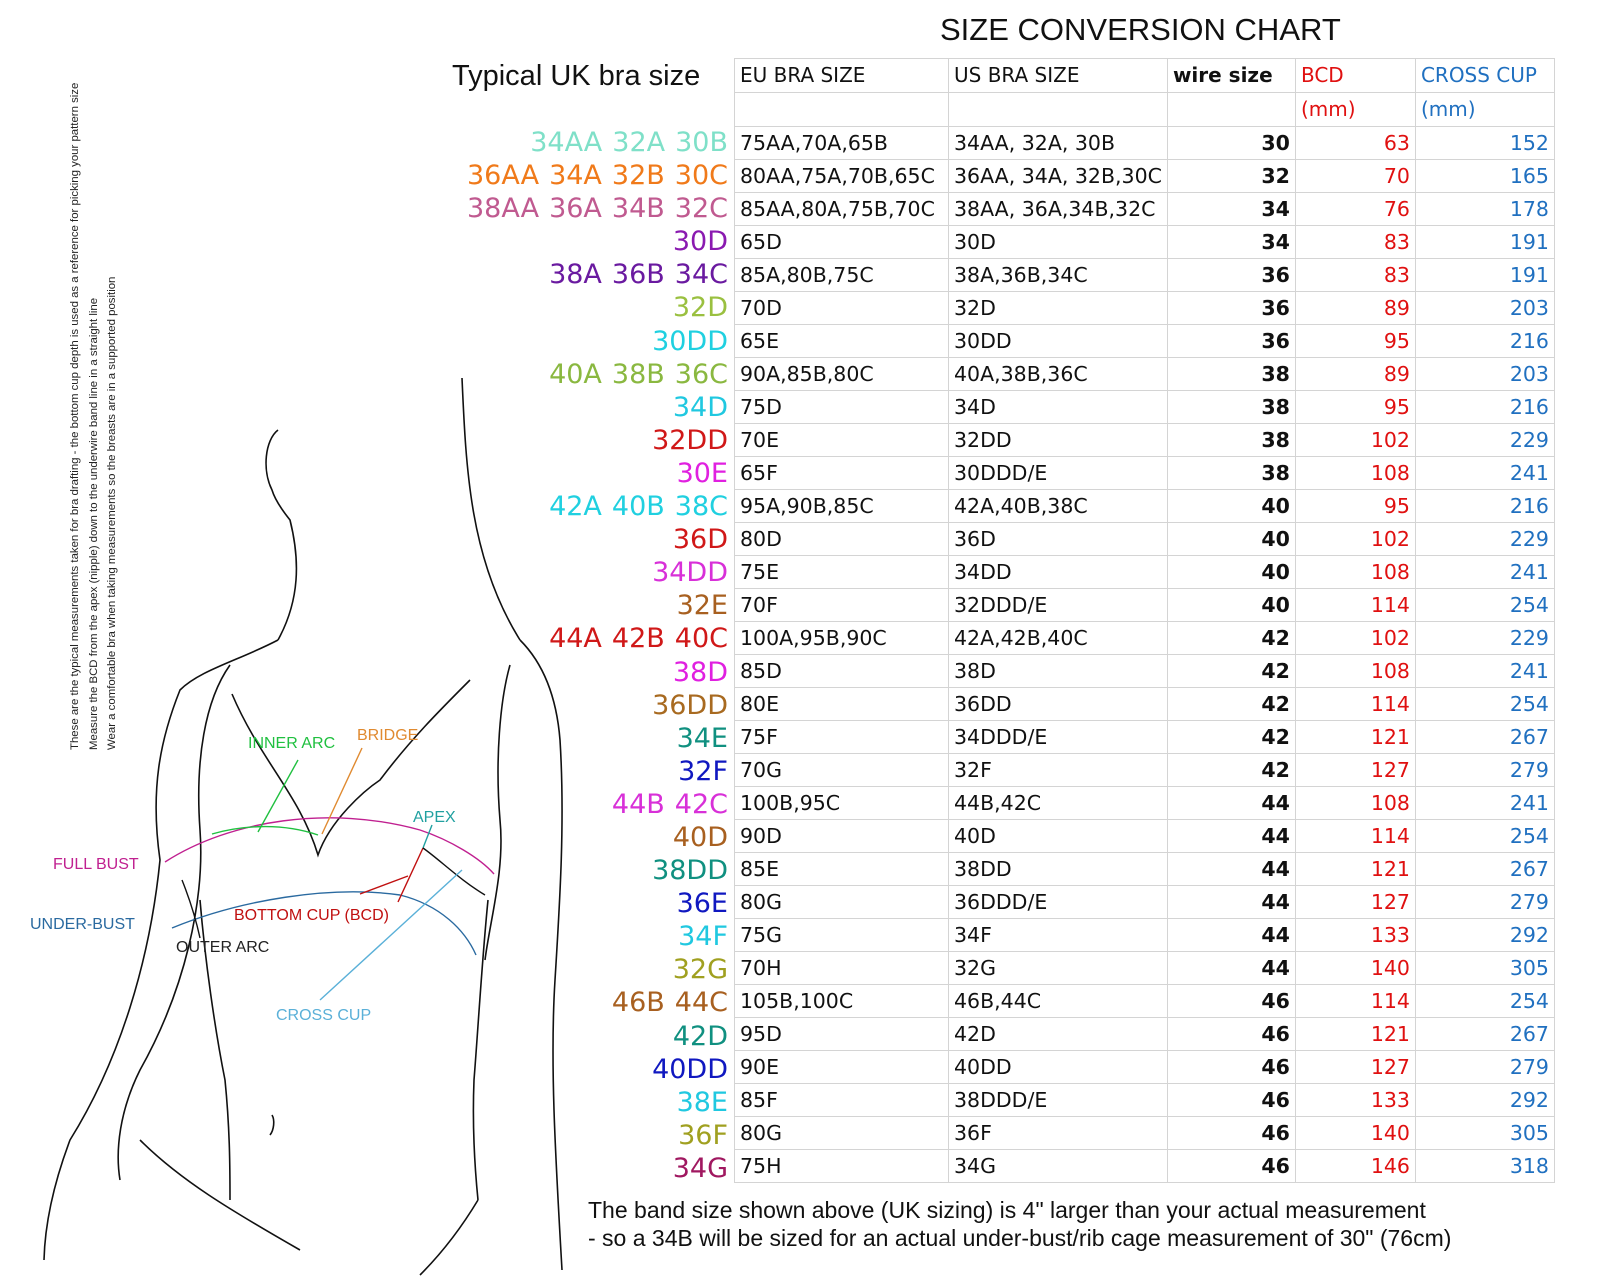 This screenshot has height=1280, width=1600. I want to click on uk-size-row: 32D, so click(584, 307).